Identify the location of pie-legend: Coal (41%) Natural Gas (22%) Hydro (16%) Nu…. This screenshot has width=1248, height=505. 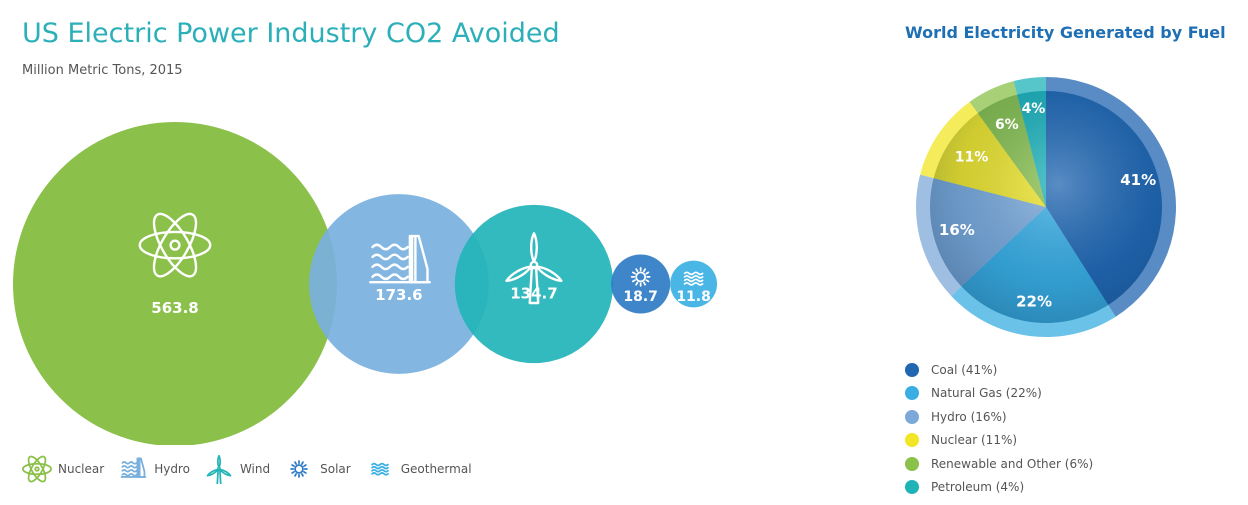
(999, 428).